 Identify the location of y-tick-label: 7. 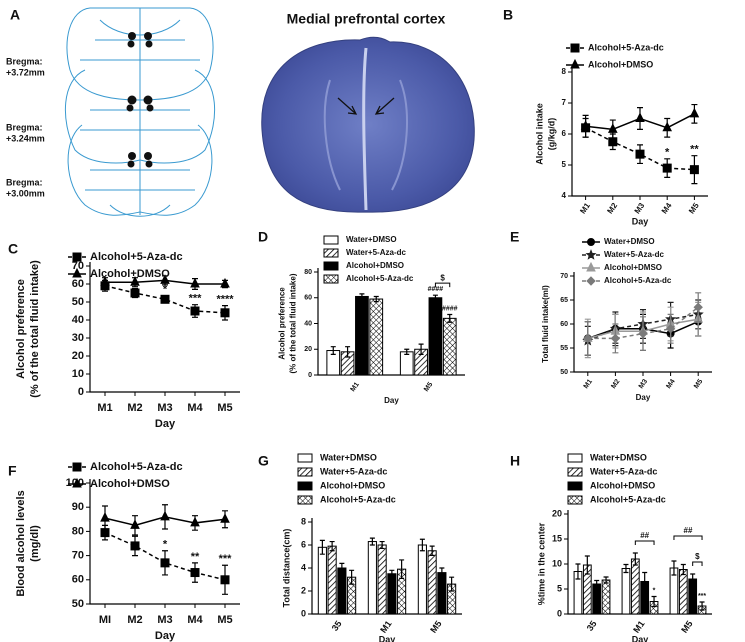
(564, 102).